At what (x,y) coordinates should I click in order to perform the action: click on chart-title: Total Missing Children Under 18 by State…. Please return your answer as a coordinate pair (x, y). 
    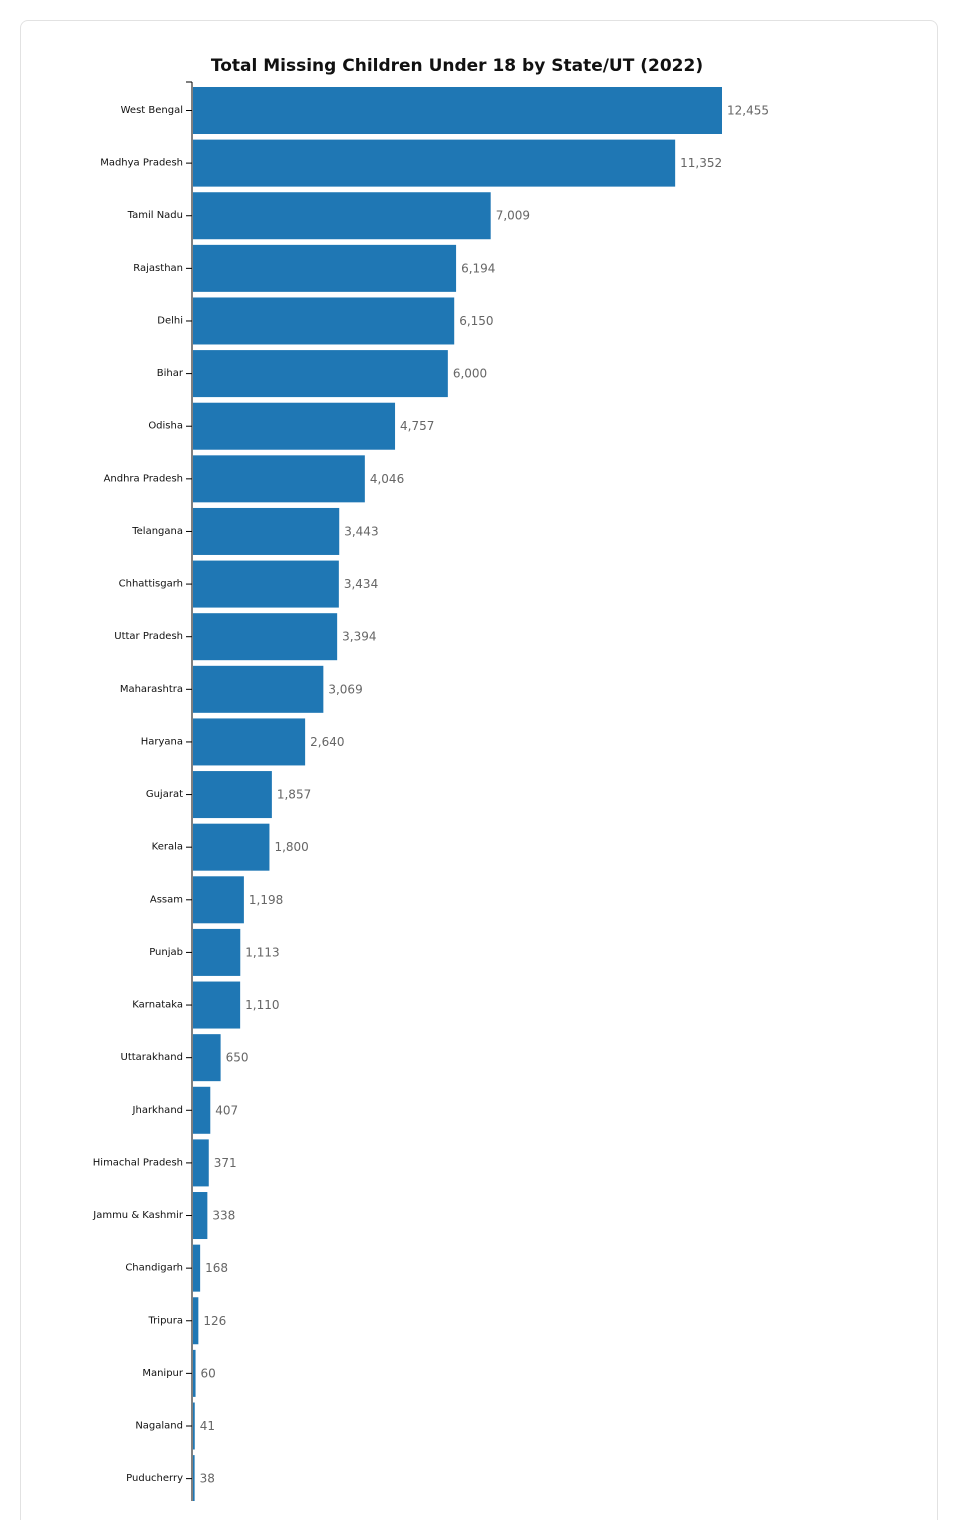
    Looking at the image, I should click on (457, 66).